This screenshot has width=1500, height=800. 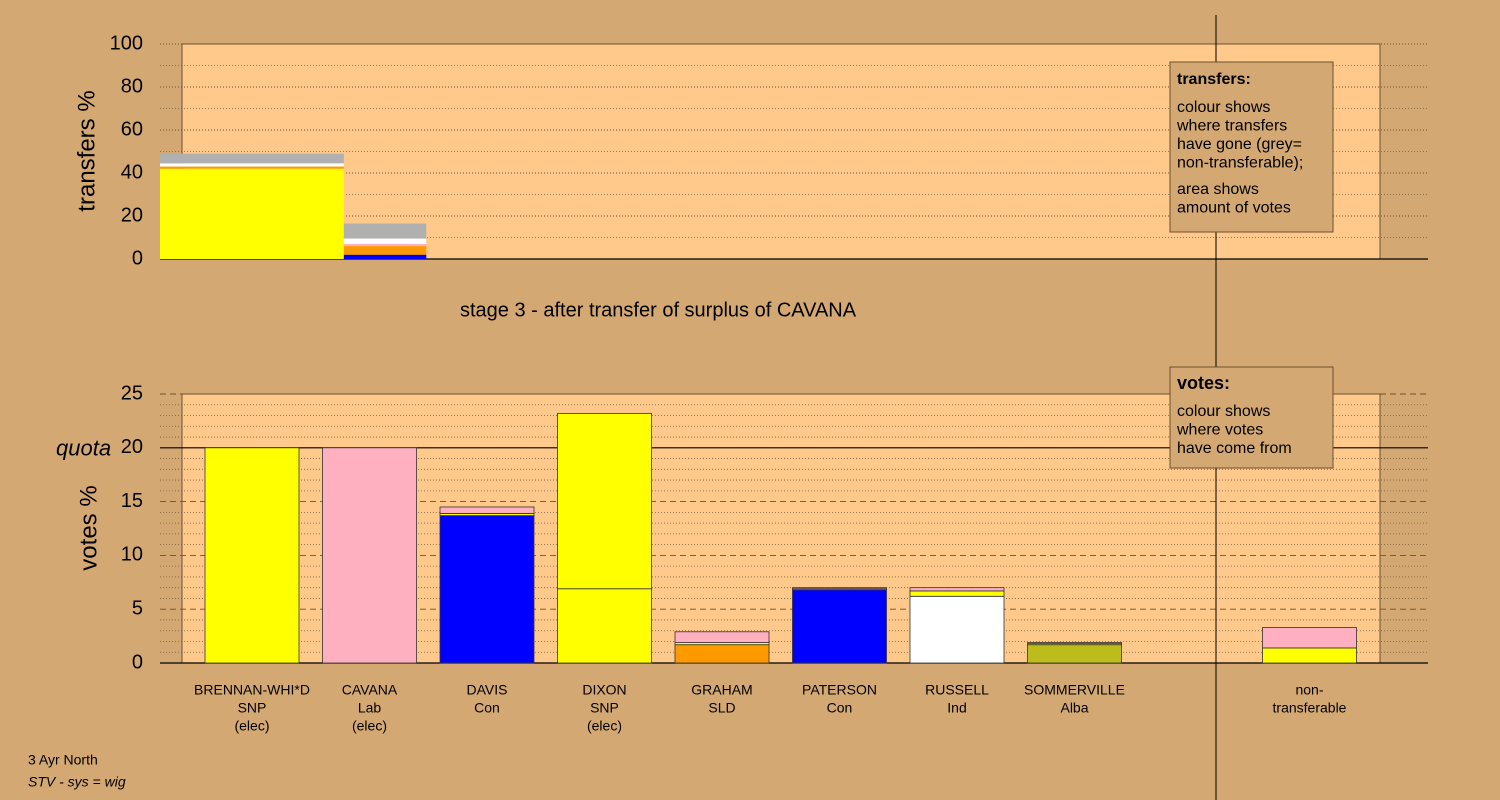 What do you see at coordinates (1218, 189) in the screenshot?
I see `note-line: area shows` at bounding box center [1218, 189].